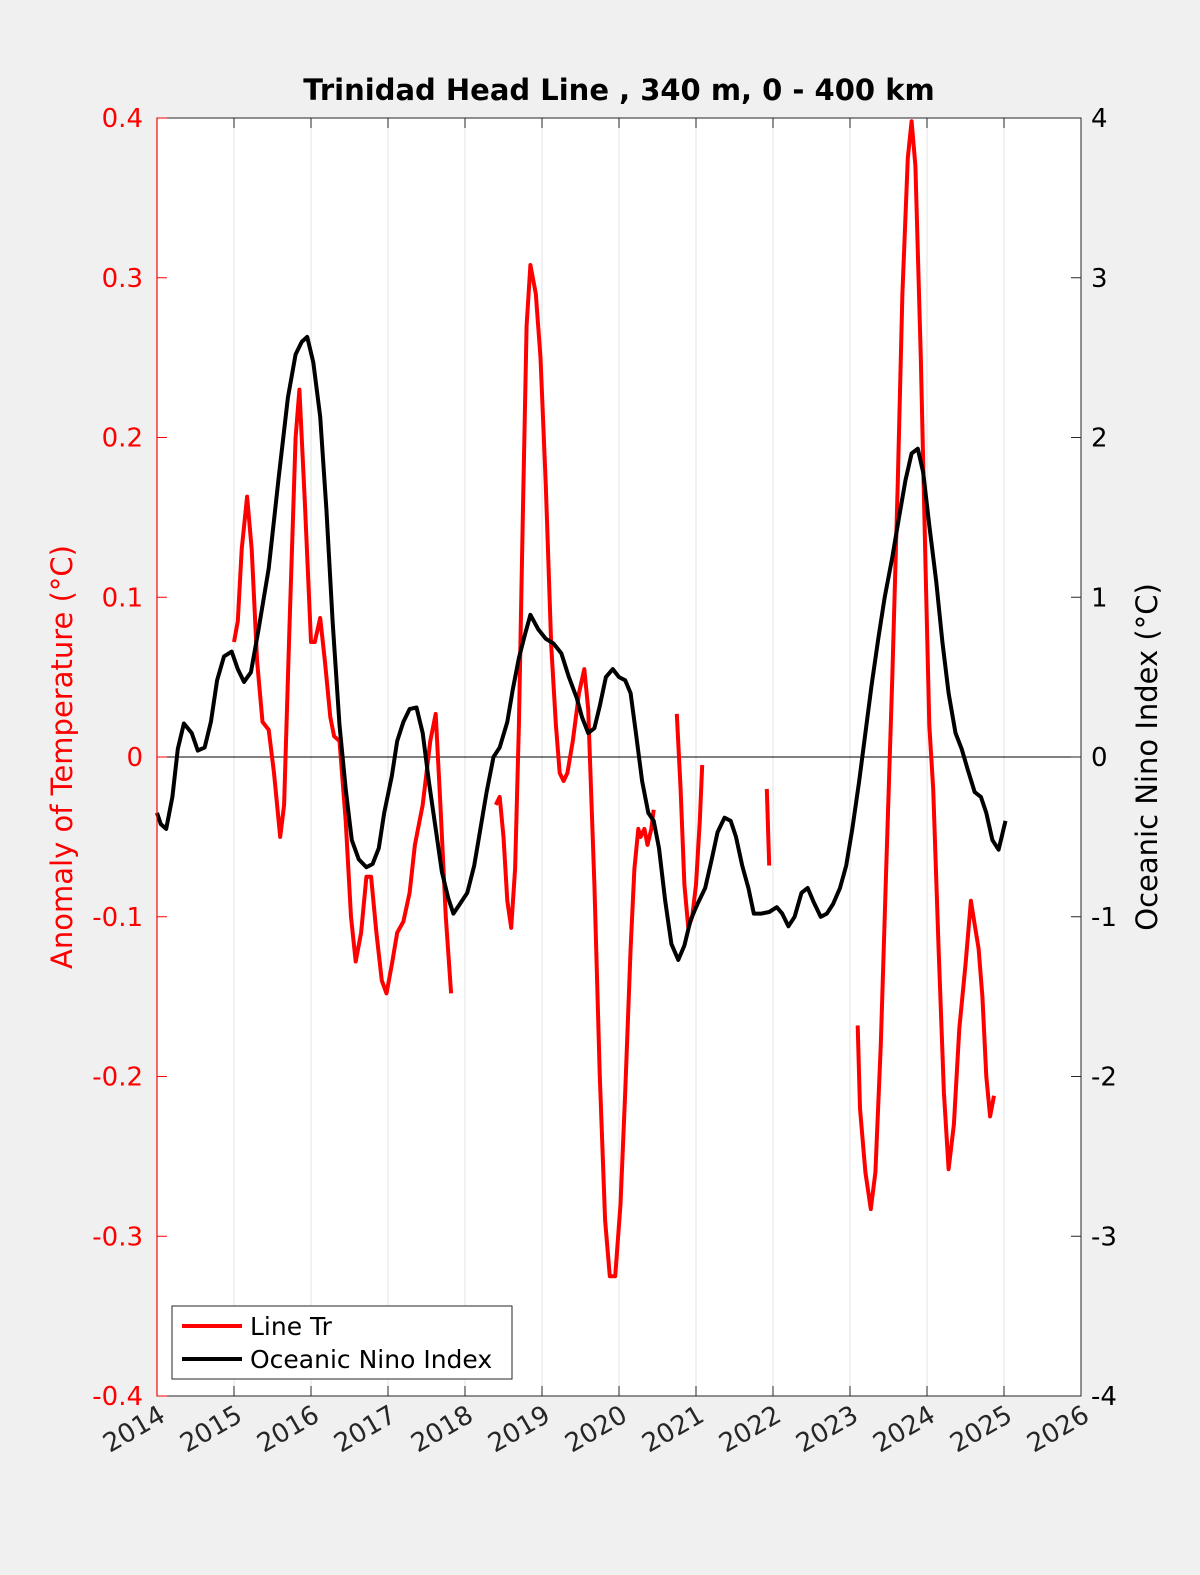  Describe the element at coordinates (117, 1078) in the screenshot. I see `y-left-tick-label: -0.2` at that location.